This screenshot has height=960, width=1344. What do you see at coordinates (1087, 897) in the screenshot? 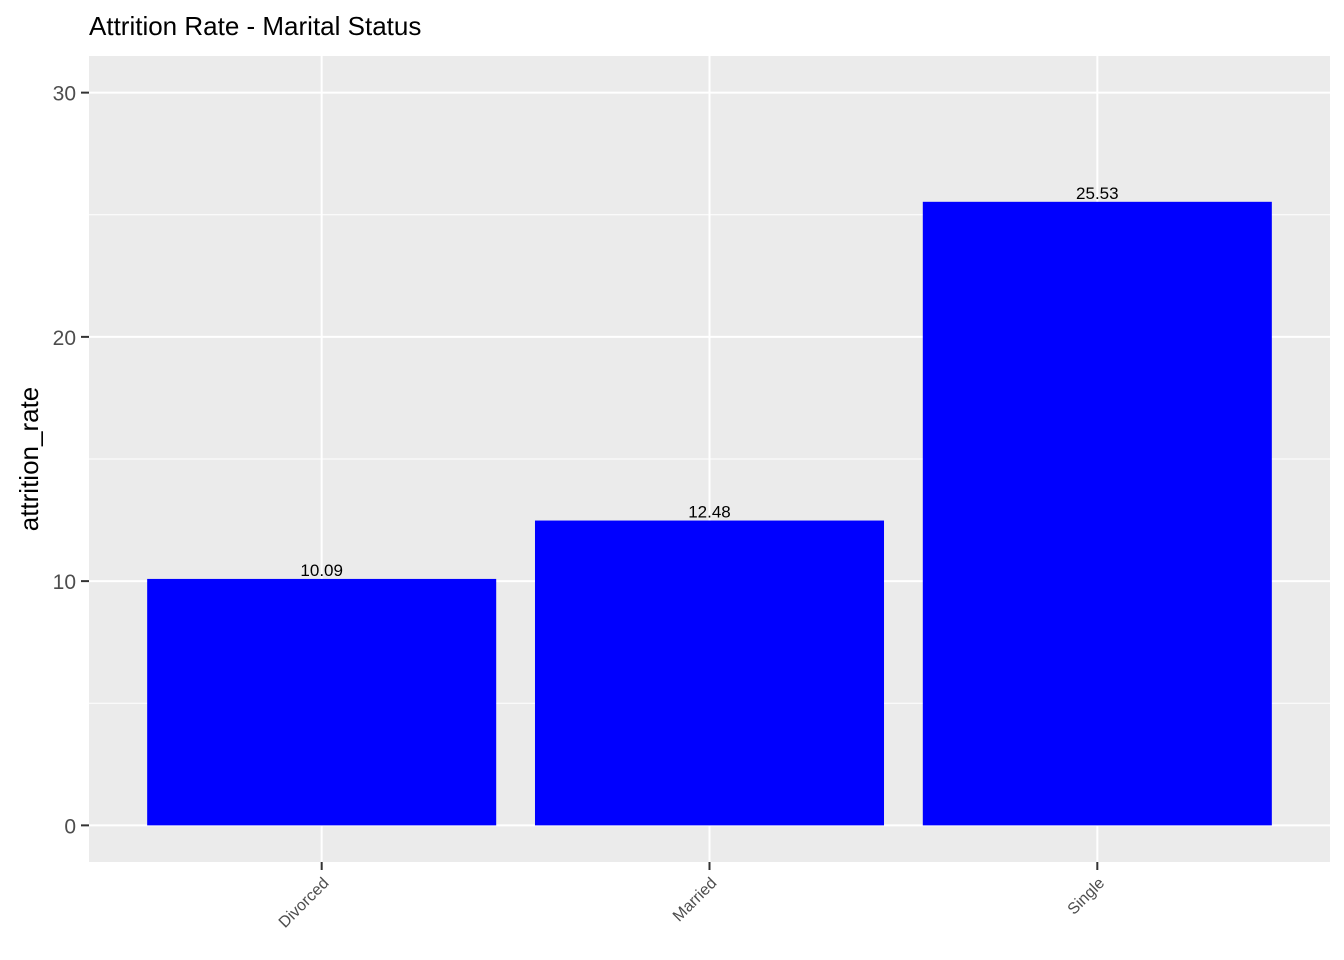
I see `x-tick-label: Single` at bounding box center [1087, 897].